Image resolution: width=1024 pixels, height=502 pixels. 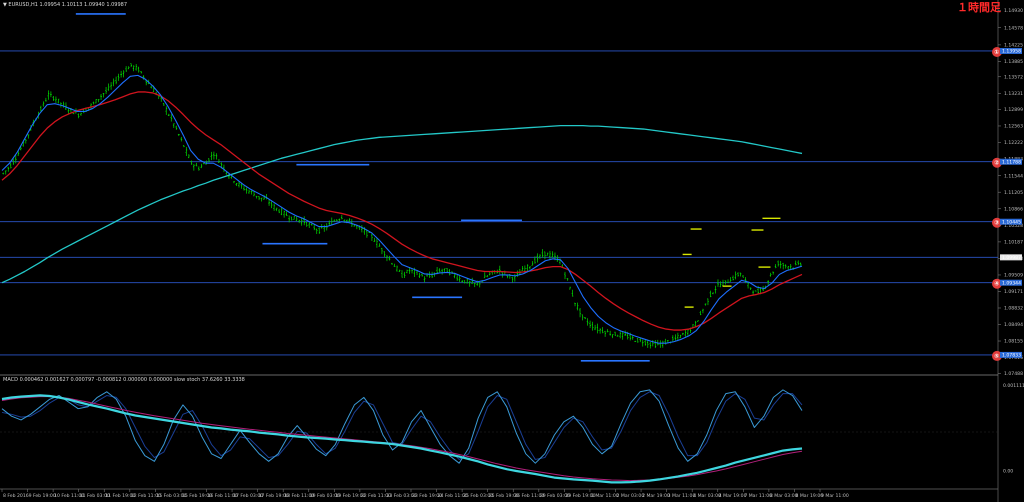 I want to click on x-tick-label: 17 Feb 19:00, so click(x=274, y=496).